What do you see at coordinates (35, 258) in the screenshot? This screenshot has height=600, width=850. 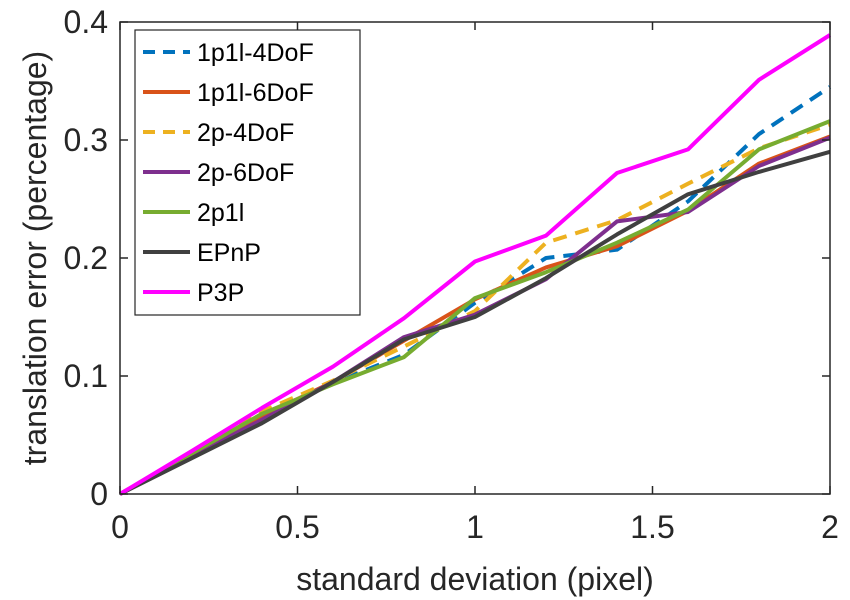 I see `y-axis-label: translation error (percentage)` at bounding box center [35, 258].